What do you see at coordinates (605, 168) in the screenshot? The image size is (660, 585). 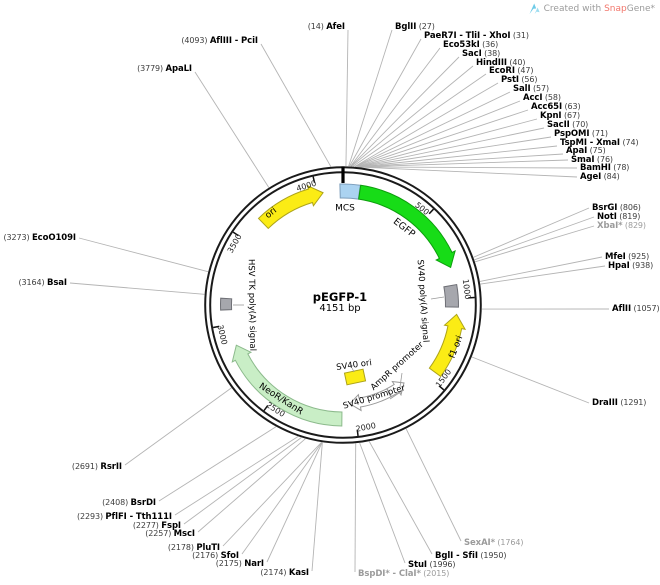 I see `site-label-bamhi: BamHI (78)` at bounding box center [605, 168].